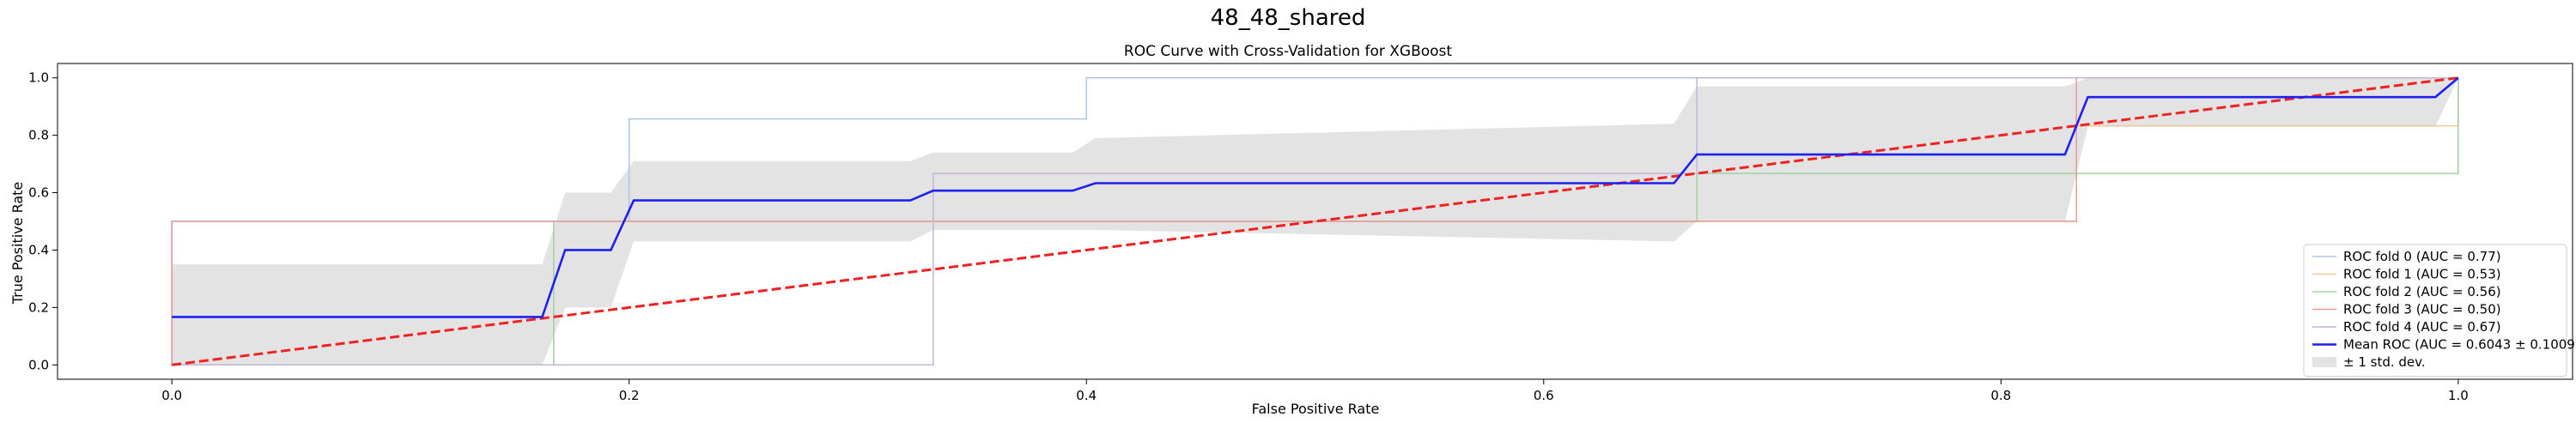  Describe the element at coordinates (171, 395) in the screenshot. I see `x-tick-label: 0.0` at that location.